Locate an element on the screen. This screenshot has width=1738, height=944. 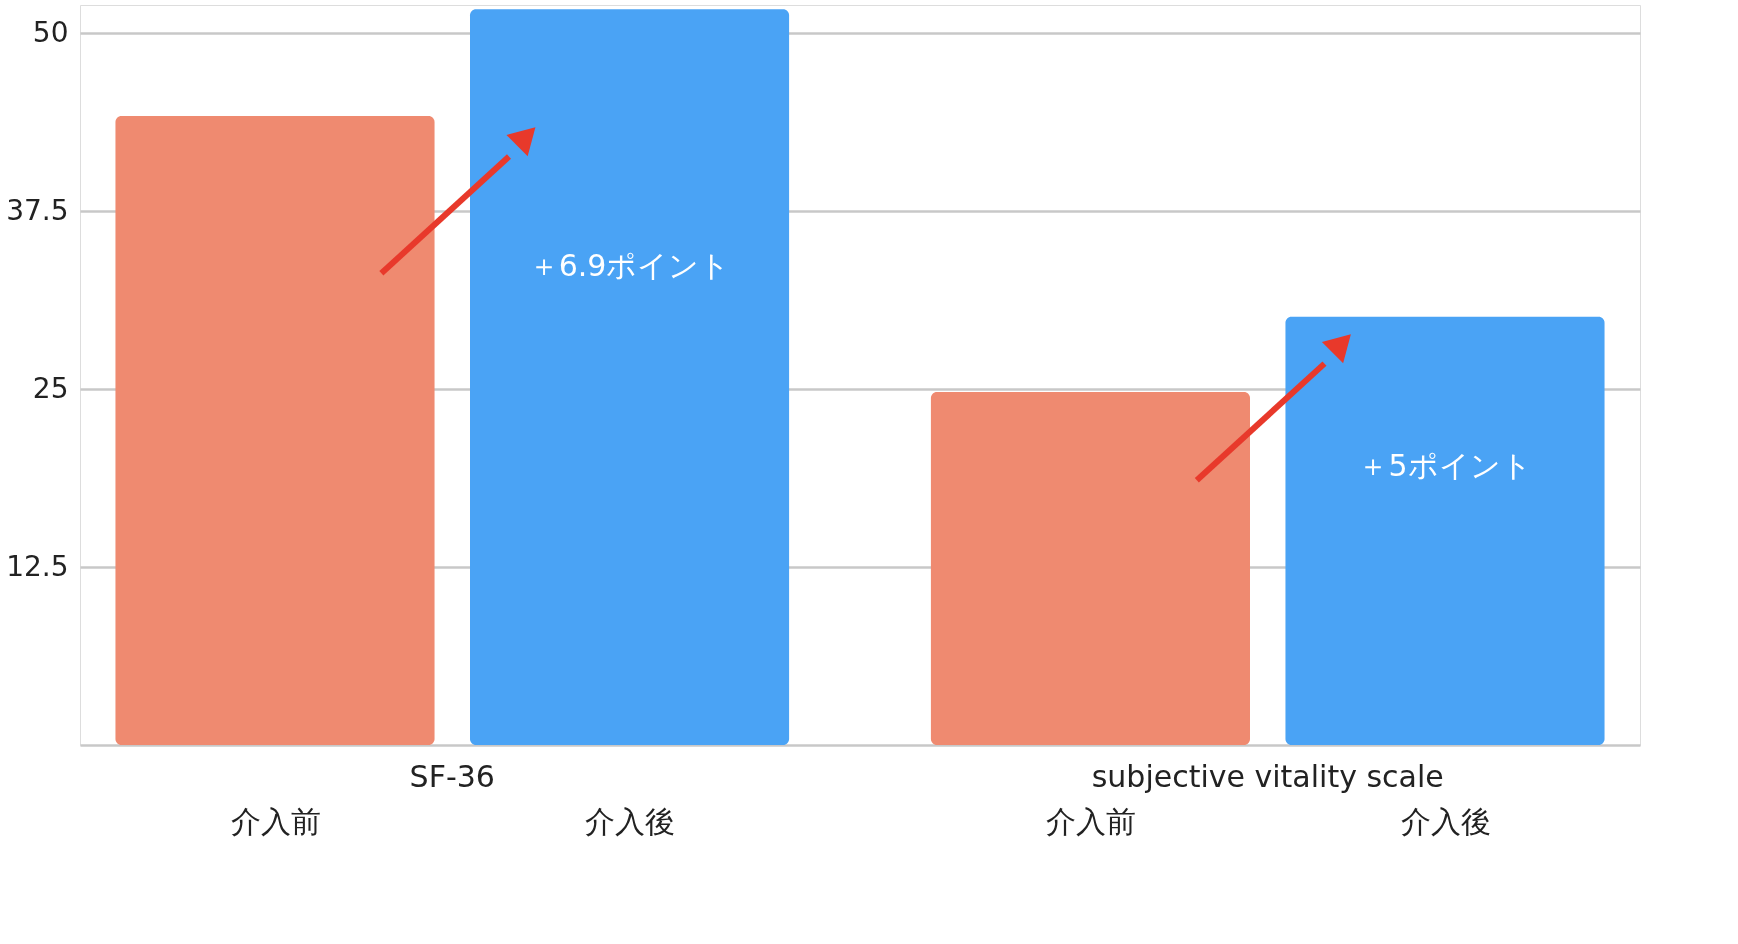
y-tick-label: 37.5 is located at coordinates (37, 210).